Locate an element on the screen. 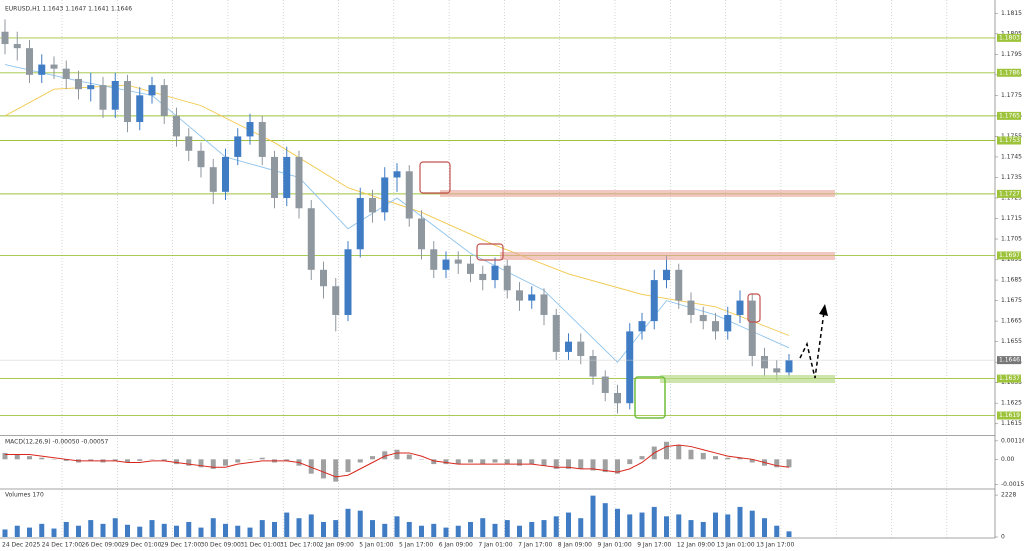 The height and width of the screenshot is (551, 1024). y-tick-label: 2228 is located at coordinates (1008, 495).